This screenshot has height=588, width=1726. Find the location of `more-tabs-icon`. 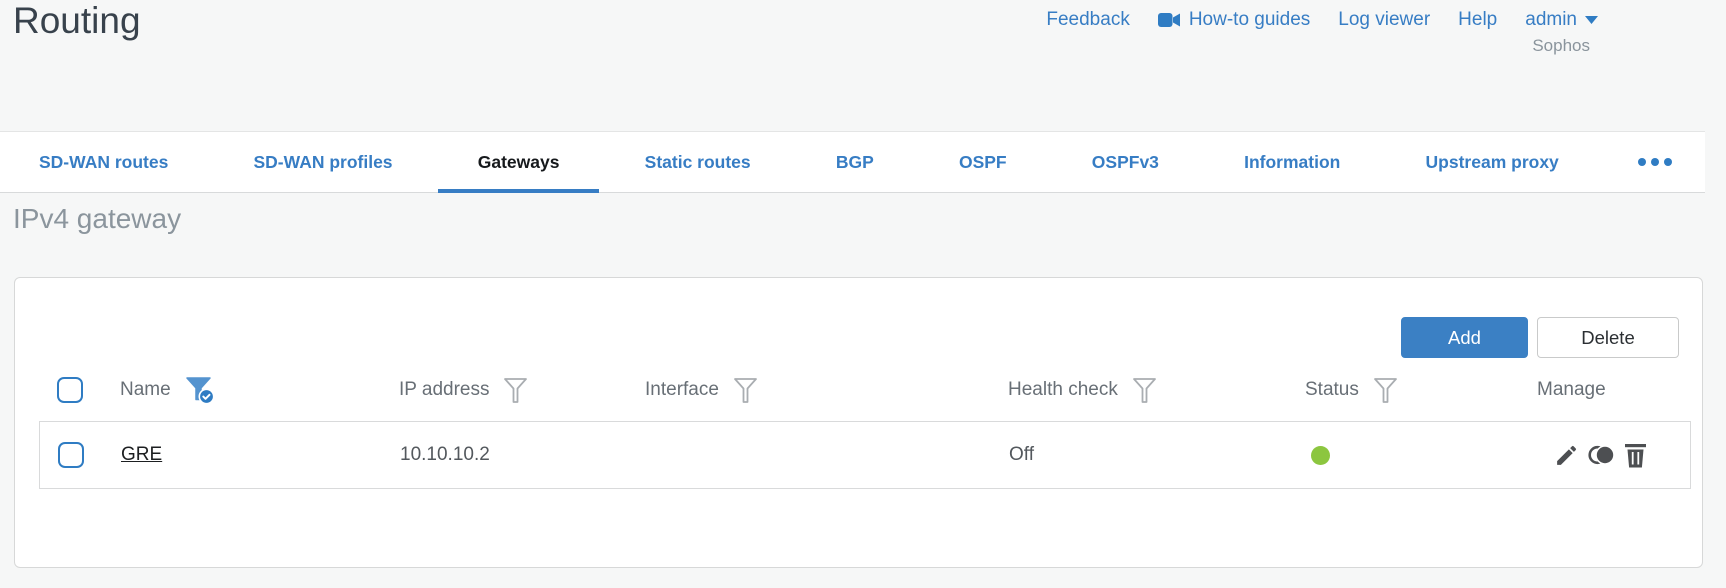

more-tabs-icon is located at coordinates (1655, 162).